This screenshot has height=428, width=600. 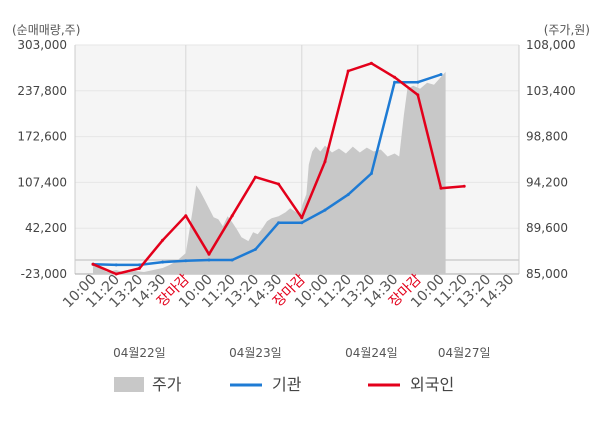 What do you see at coordinates (46, 228) in the screenshot?
I see `left-tick-label: 42,200` at bounding box center [46, 228].